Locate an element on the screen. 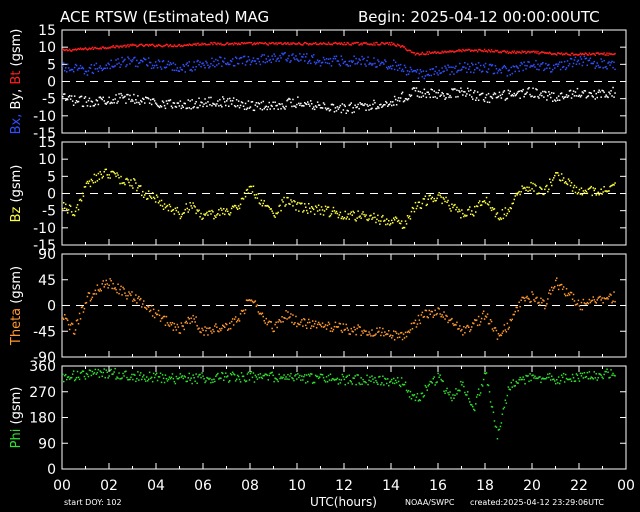 This screenshot has width=640, height=512. y-axis-label-part: (gsm) is located at coordinates (16, 408).